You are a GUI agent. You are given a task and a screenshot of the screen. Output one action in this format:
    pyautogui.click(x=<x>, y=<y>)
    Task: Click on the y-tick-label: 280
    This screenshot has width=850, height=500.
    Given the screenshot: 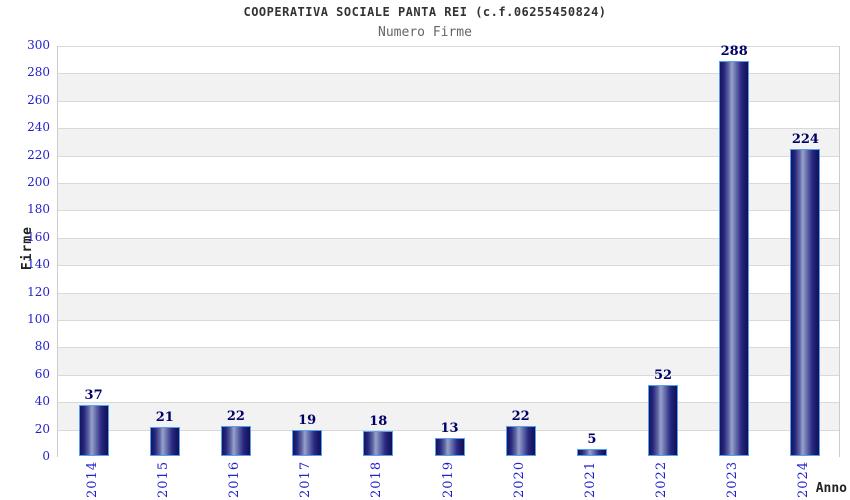 What is the action you would take?
    pyautogui.click(x=38, y=72)
    